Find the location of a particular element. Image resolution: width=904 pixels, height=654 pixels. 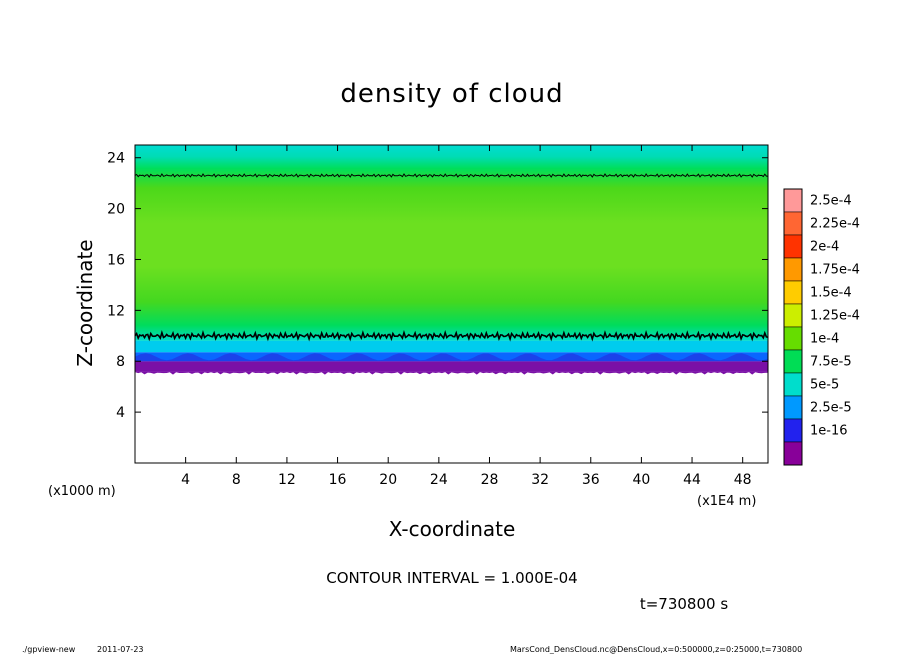

x-unit-label: (x1E4 m) is located at coordinates (726, 501).